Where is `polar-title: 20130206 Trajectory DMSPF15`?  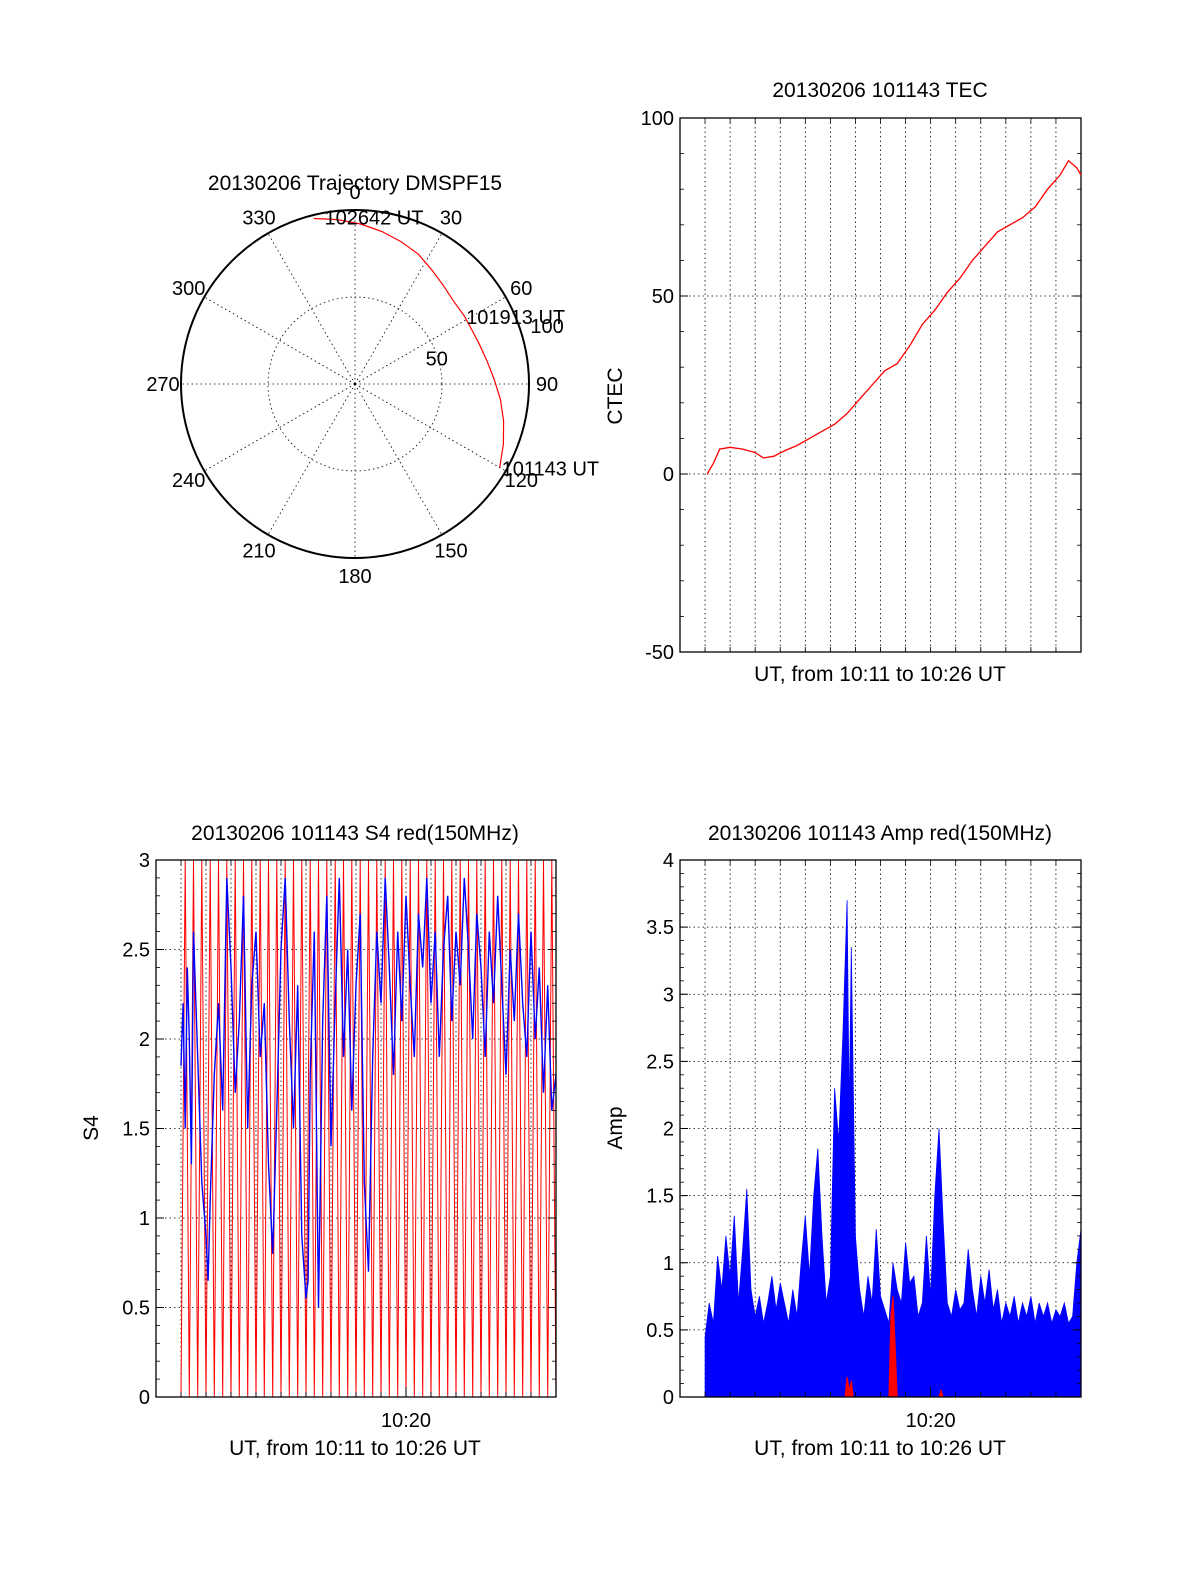 polar-title: 20130206 Trajectory DMSPF15 is located at coordinates (355, 183).